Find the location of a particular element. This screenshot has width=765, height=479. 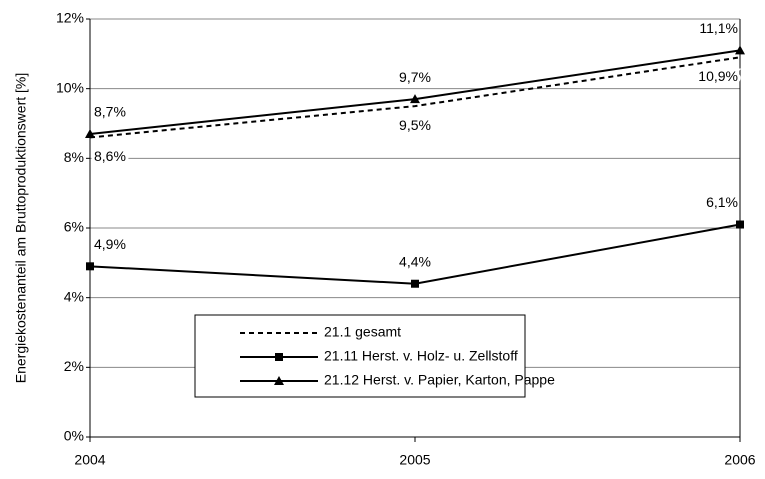

legend-label: 21.11 Herst. v. Holz- u. Zellstoff is located at coordinates (421, 356).